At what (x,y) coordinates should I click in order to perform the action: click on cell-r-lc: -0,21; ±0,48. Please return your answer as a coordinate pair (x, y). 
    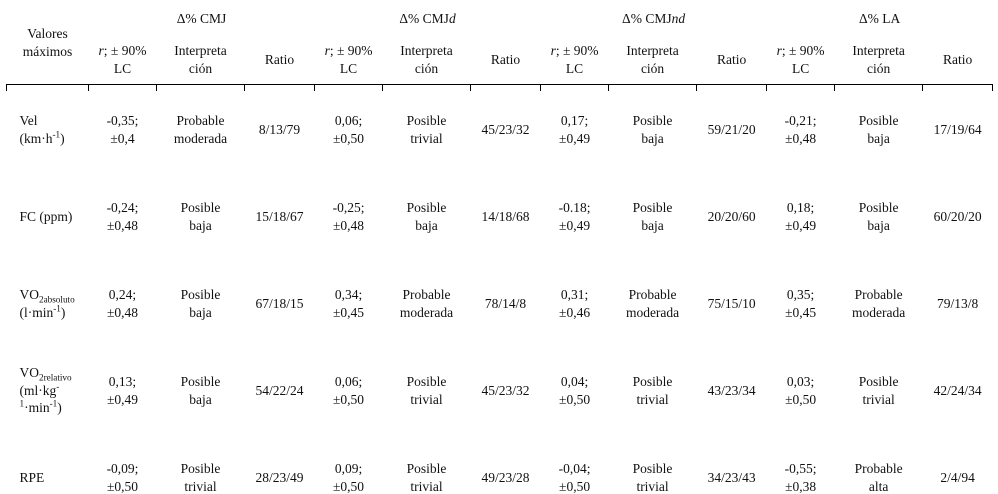
    Looking at the image, I should click on (800, 129).